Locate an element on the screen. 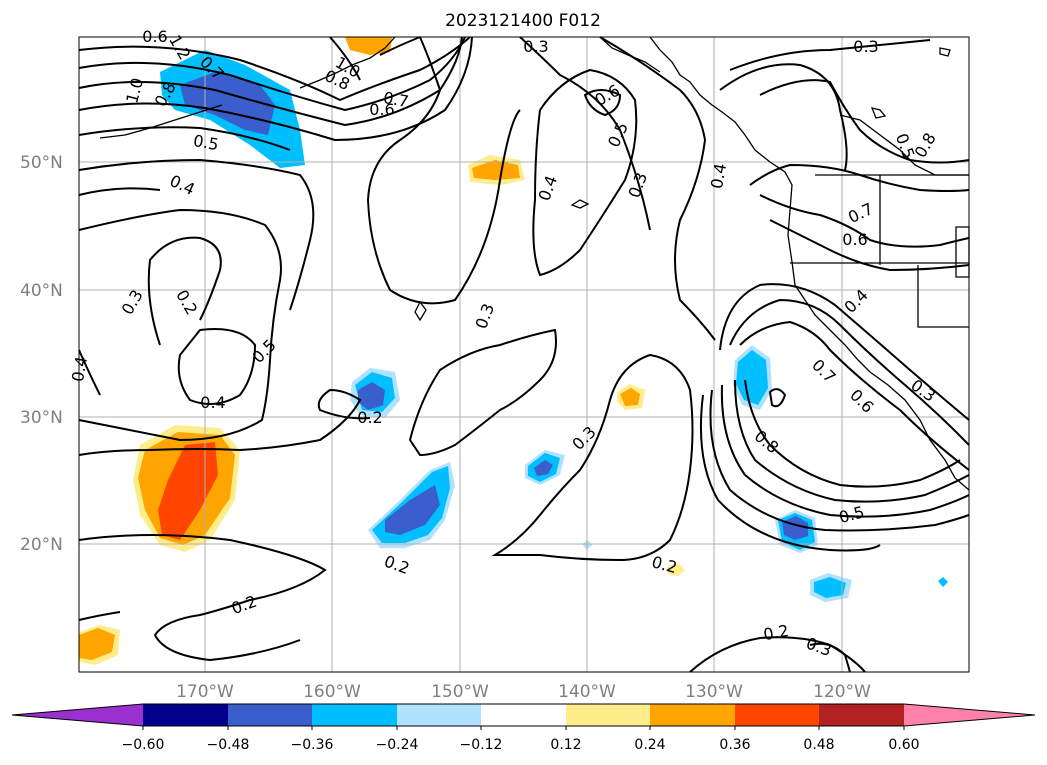 This screenshot has height=765, width=1047. colorbar-tick-label: −0.24 is located at coordinates (397, 745).